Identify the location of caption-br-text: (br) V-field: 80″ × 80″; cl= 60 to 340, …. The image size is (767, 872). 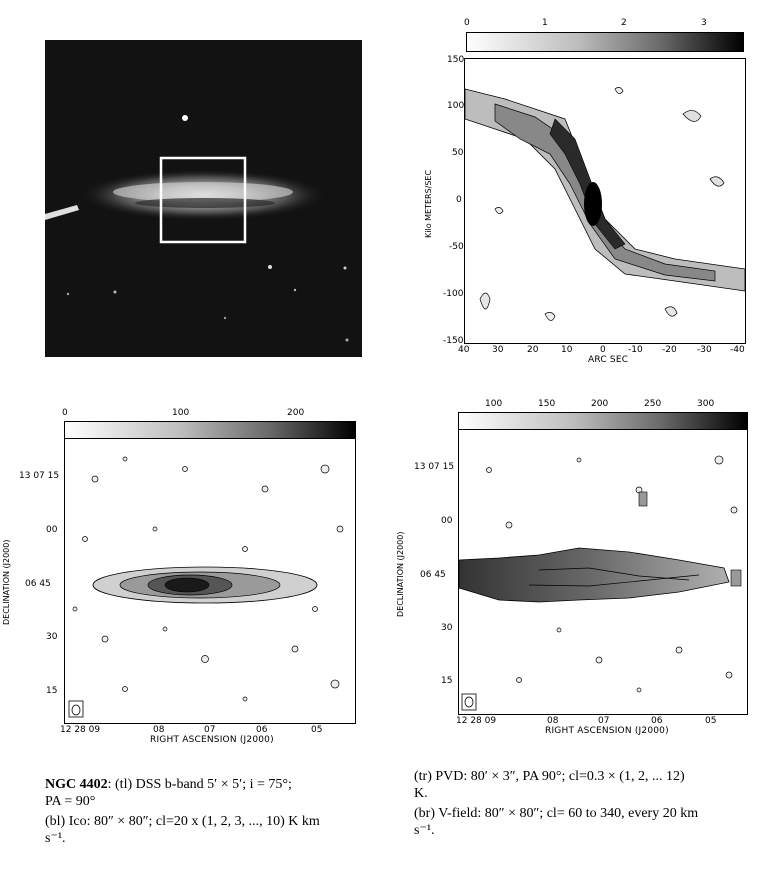
(556, 813).